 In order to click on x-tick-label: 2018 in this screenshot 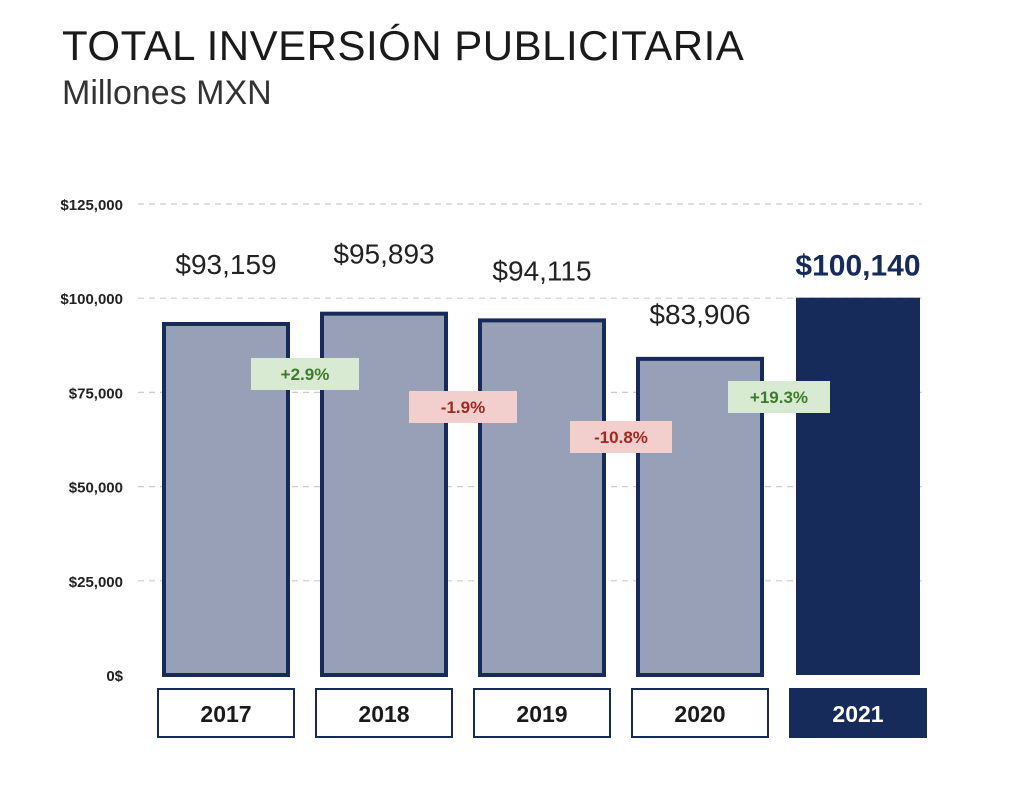, I will do `click(383, 714)`.